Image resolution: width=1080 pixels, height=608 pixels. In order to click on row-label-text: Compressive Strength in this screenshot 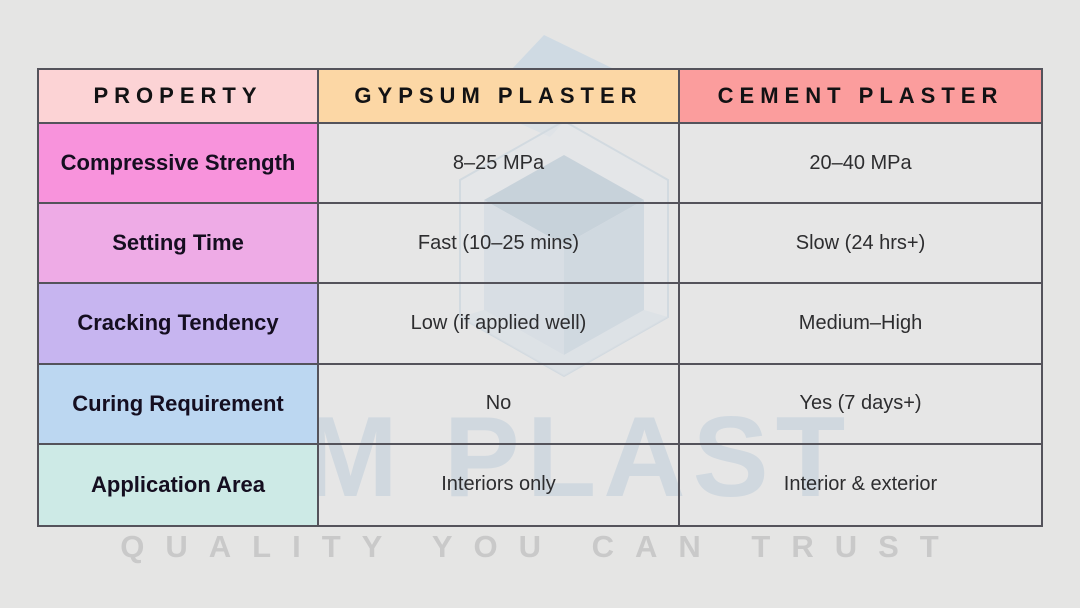, I will do `click(178, 163)`.